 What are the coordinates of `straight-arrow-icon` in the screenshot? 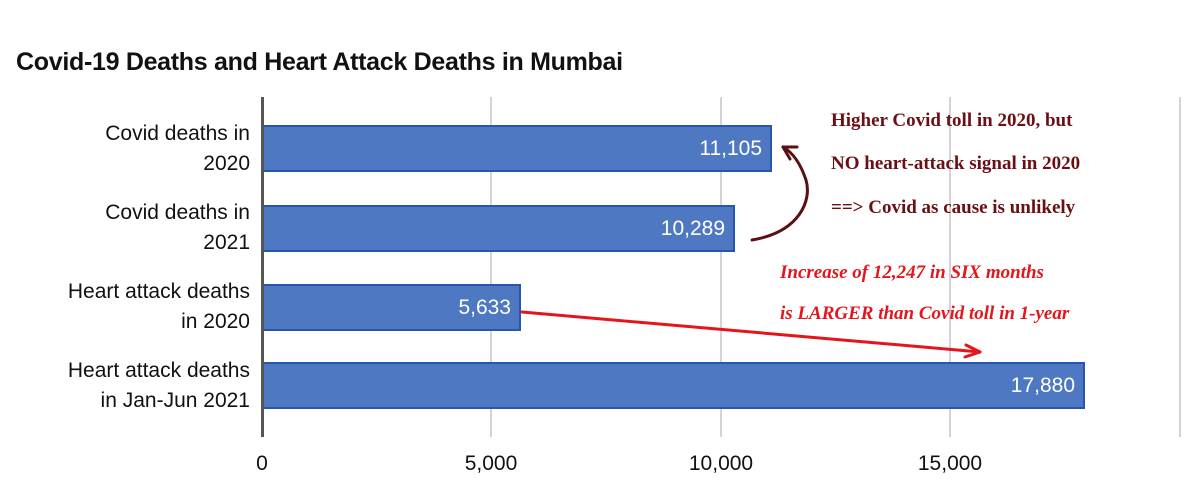 It's located at (751, 334).